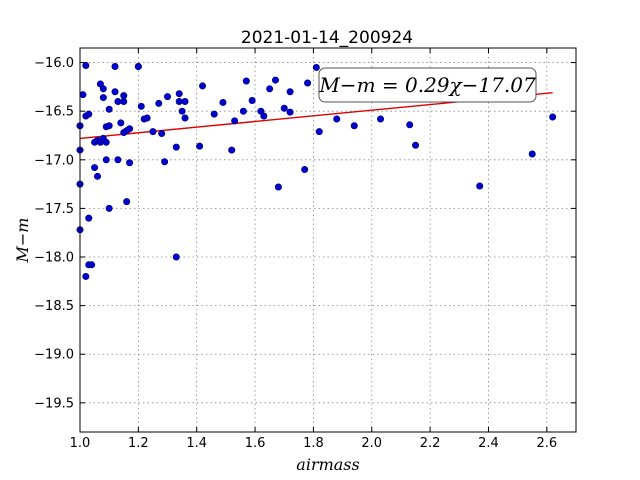 The width and height of the screenshot is (640, 480). I want to click on y-tick-label: −16.5, so click(54, 112).